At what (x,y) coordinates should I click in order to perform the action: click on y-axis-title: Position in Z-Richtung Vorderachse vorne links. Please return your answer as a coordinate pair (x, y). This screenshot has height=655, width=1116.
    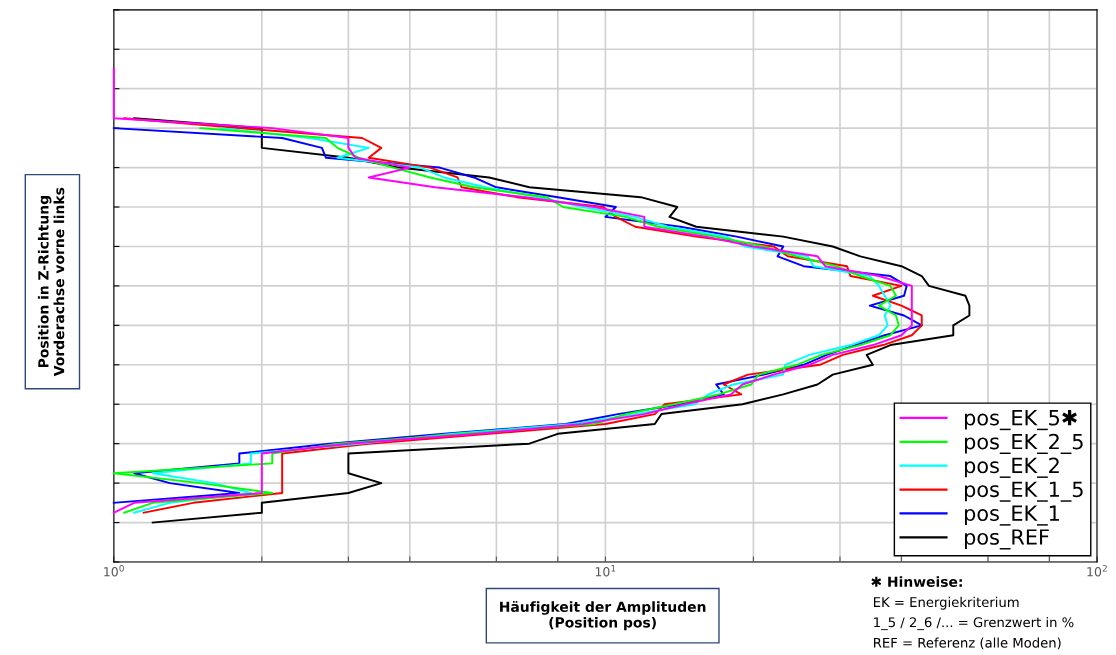
    Looking at the image, I should click on (51, 282).